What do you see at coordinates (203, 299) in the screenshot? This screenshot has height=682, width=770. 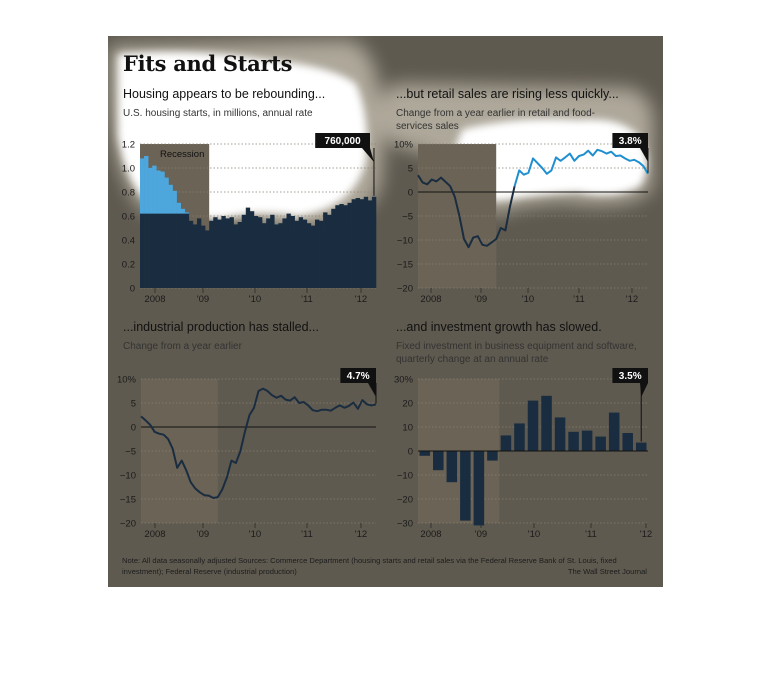 I see `chart0-x-tick-label: '09` at bounding box center [203, 299].